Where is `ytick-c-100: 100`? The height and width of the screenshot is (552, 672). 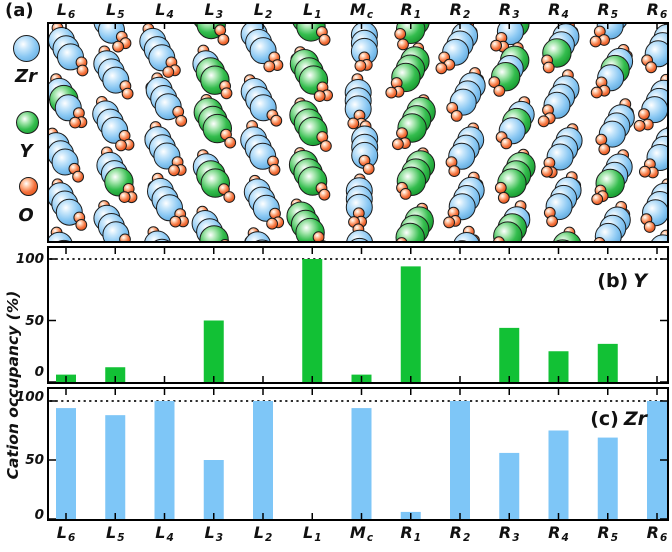
ytick-c-100: 100 is located at coordinates (29, 397).